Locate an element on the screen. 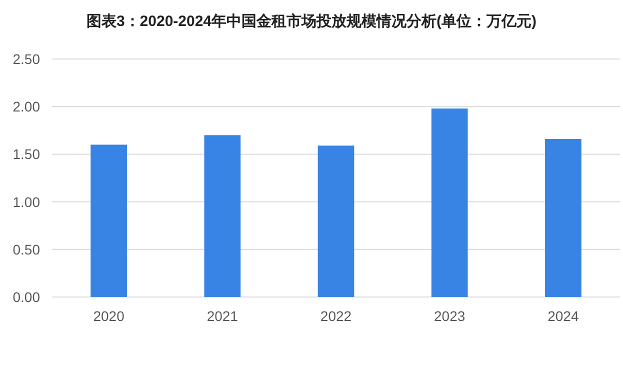  ytick: 2.00 is located at coordinates (26, 106).